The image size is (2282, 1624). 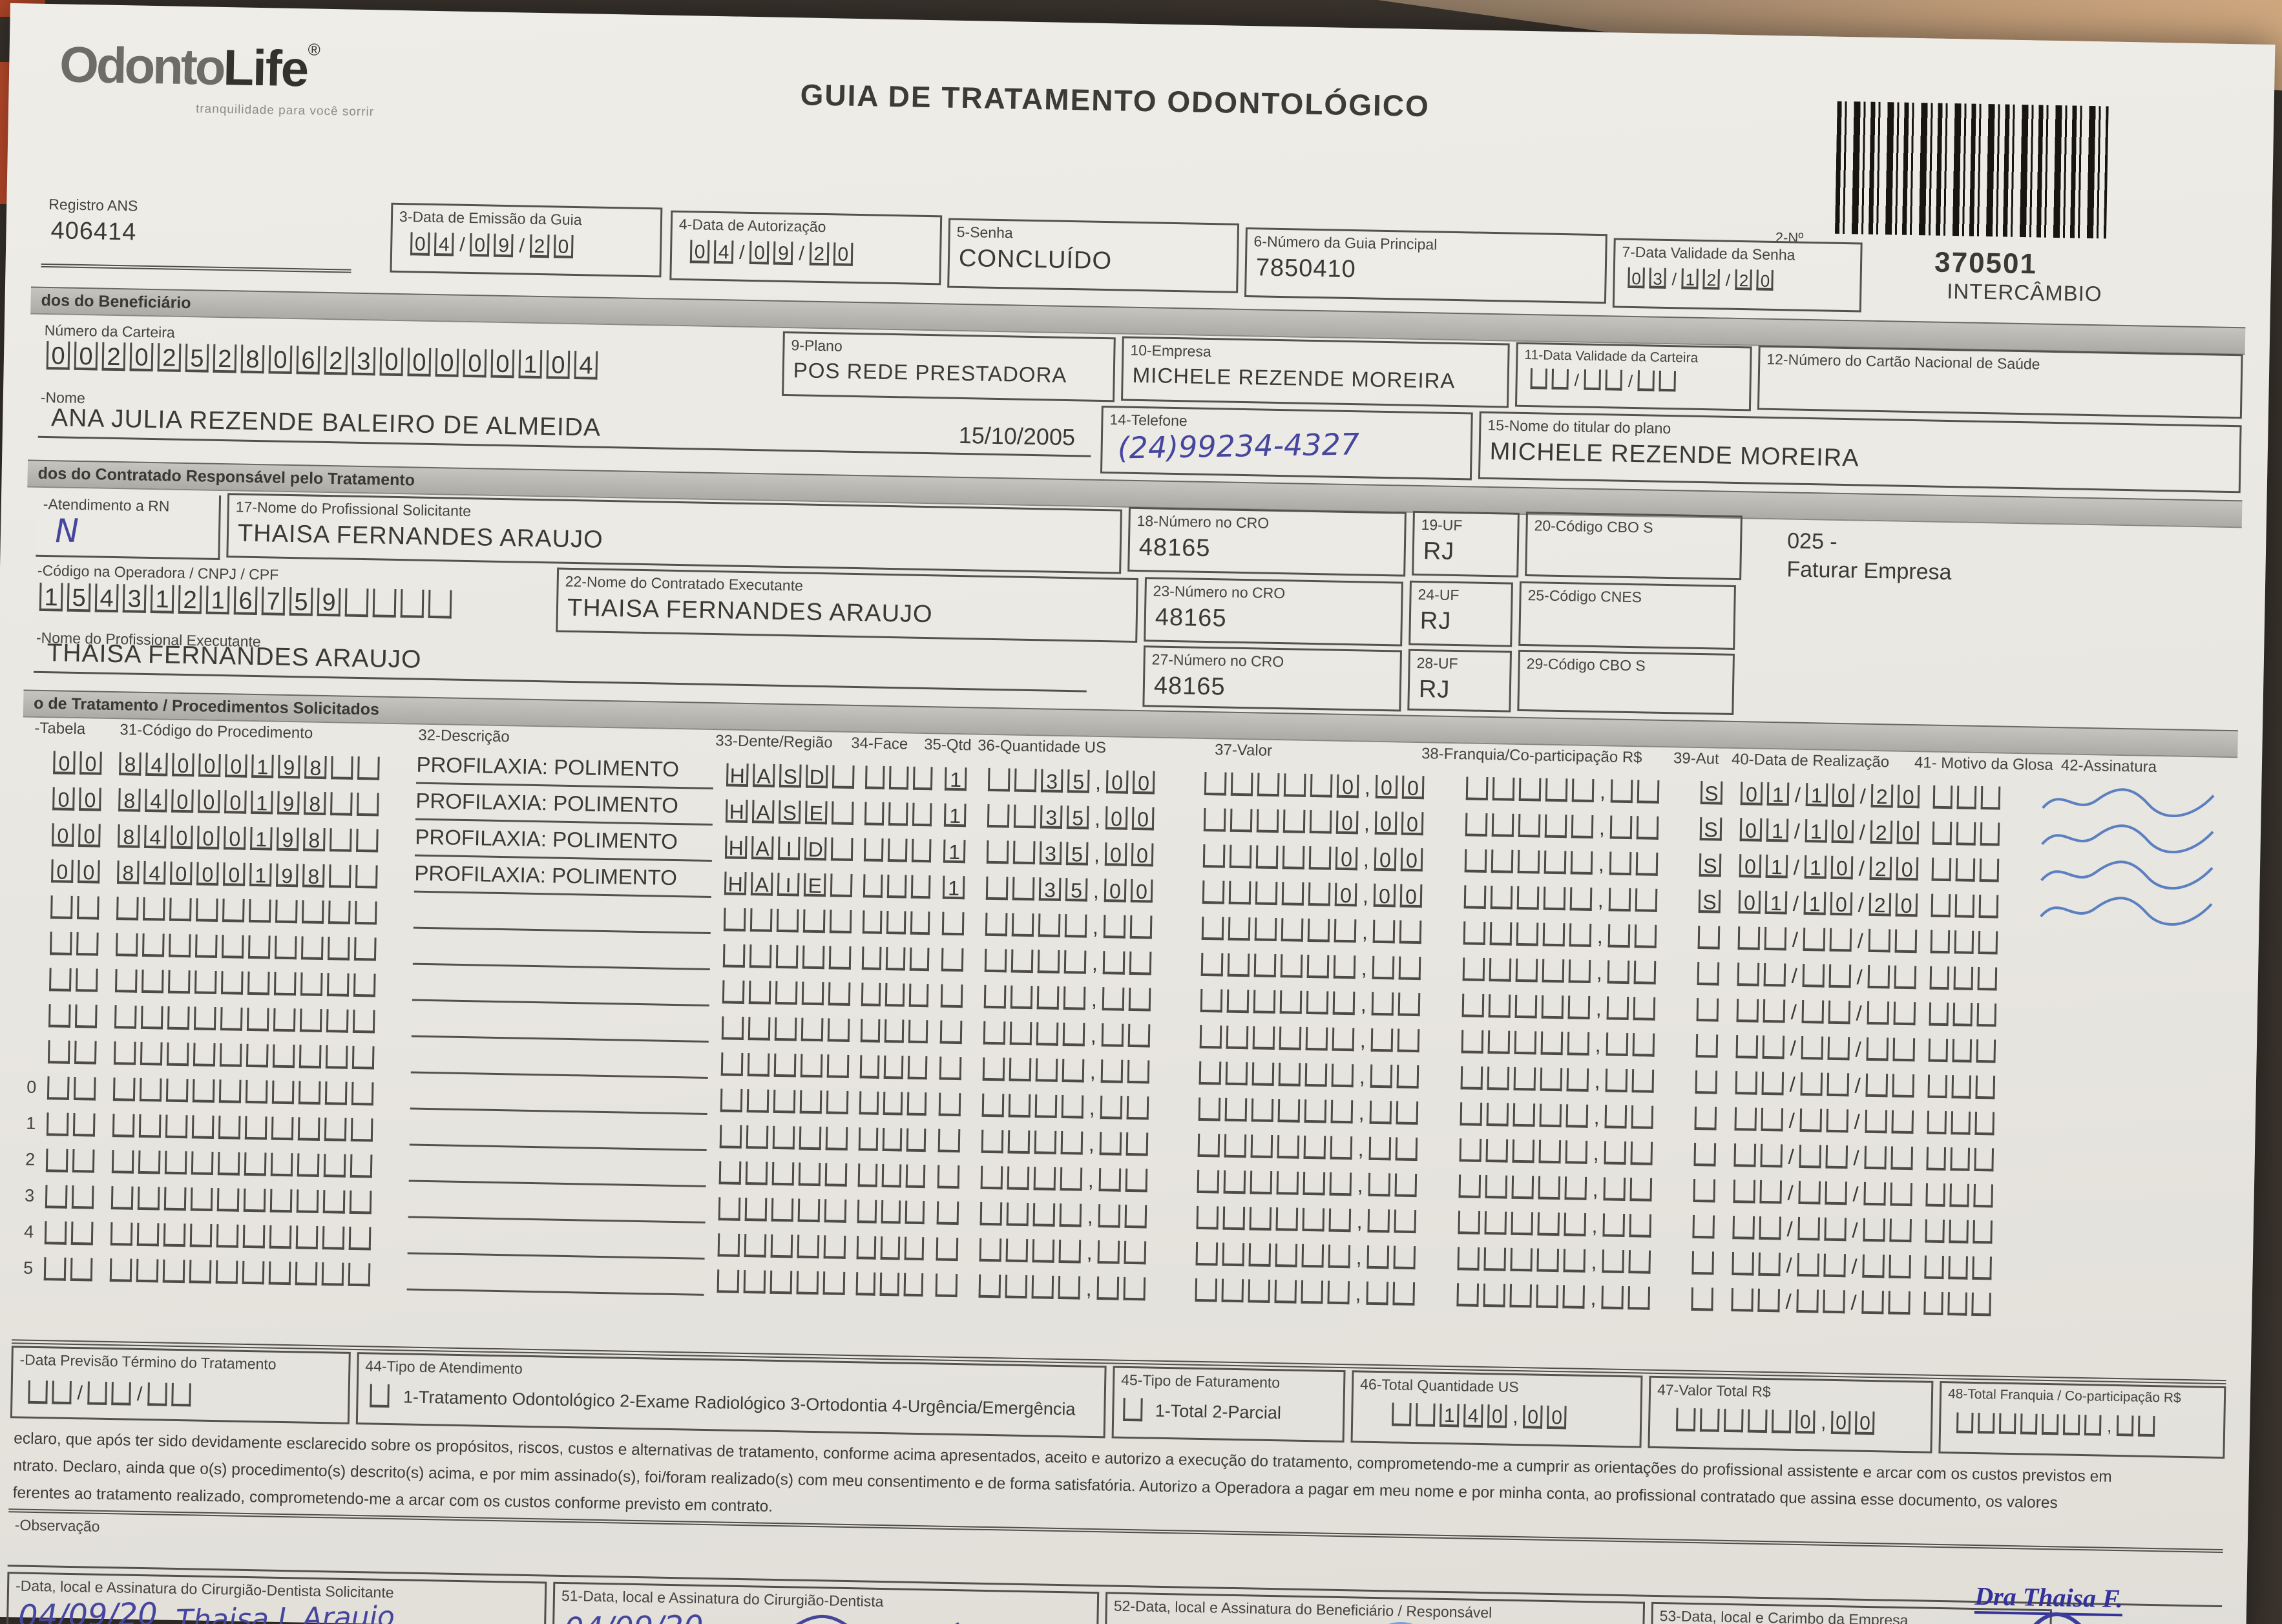 What do you see at coordinates (1634, 546) in the screenshot?
I see `cbo20-field: 20-Código CBO S` at bounding box center [1634, 546].